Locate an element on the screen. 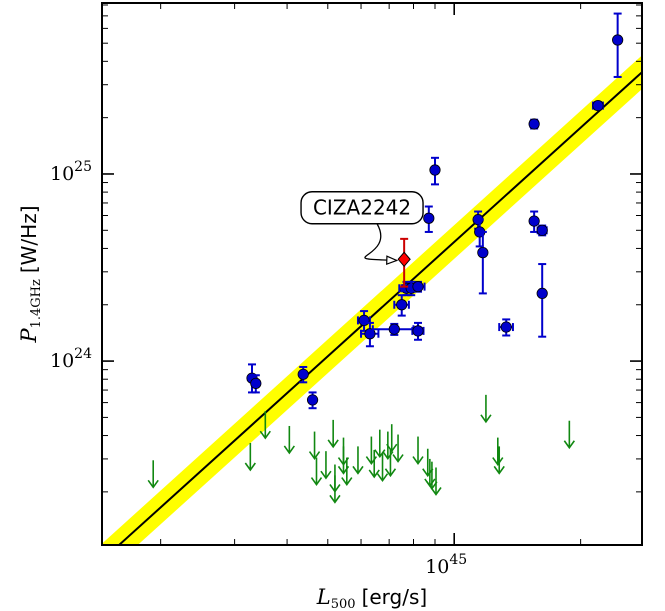  annotations: CIZA2242 is located at coordinates (362, 226).